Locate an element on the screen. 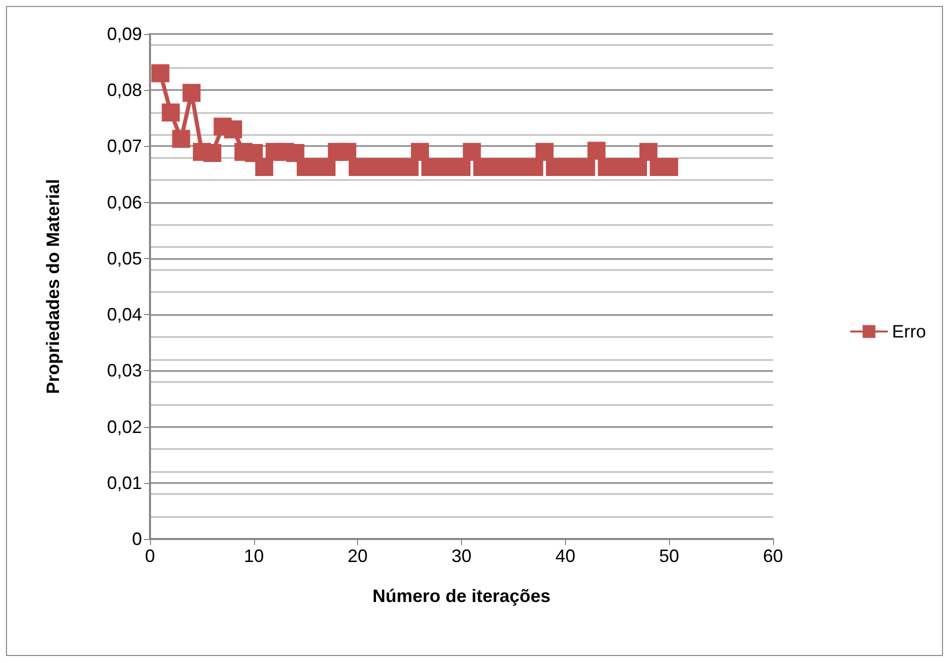 The height and width of the screenshot is (663, 951). y-tick-label: 0,01 is located at coordinates (124, 482).